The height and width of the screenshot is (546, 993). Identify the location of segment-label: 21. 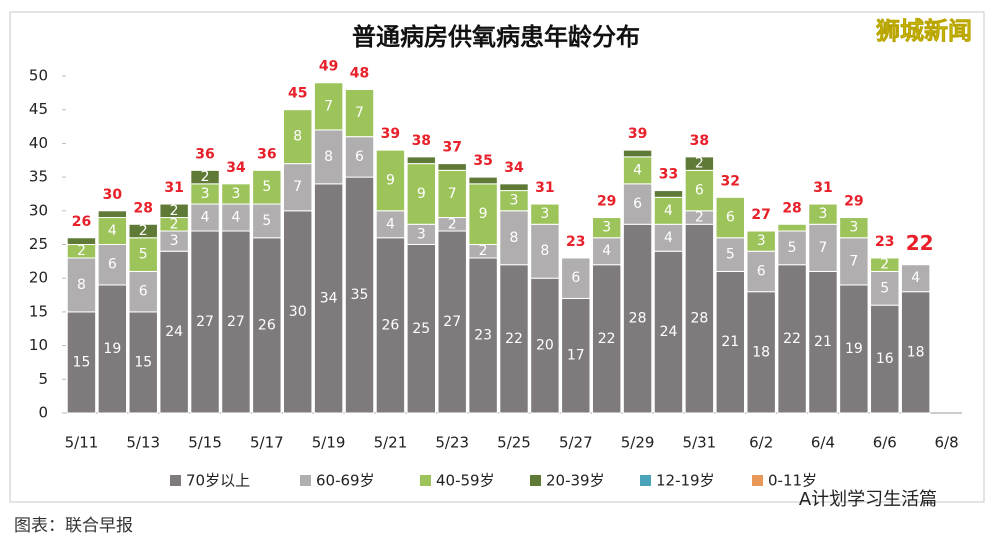
(823, 342).